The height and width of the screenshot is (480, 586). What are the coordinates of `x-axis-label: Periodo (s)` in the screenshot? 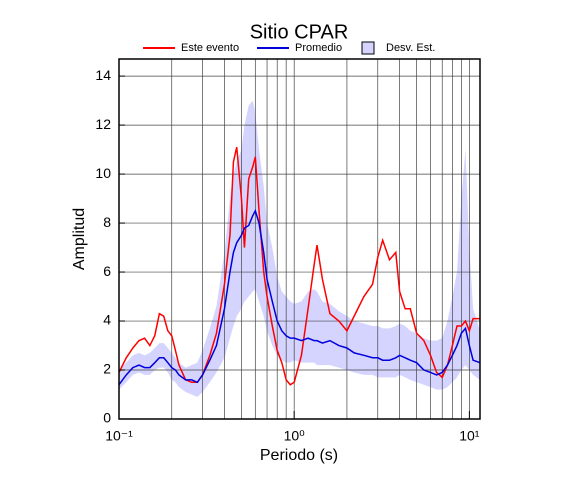 It's located at (299, 455).